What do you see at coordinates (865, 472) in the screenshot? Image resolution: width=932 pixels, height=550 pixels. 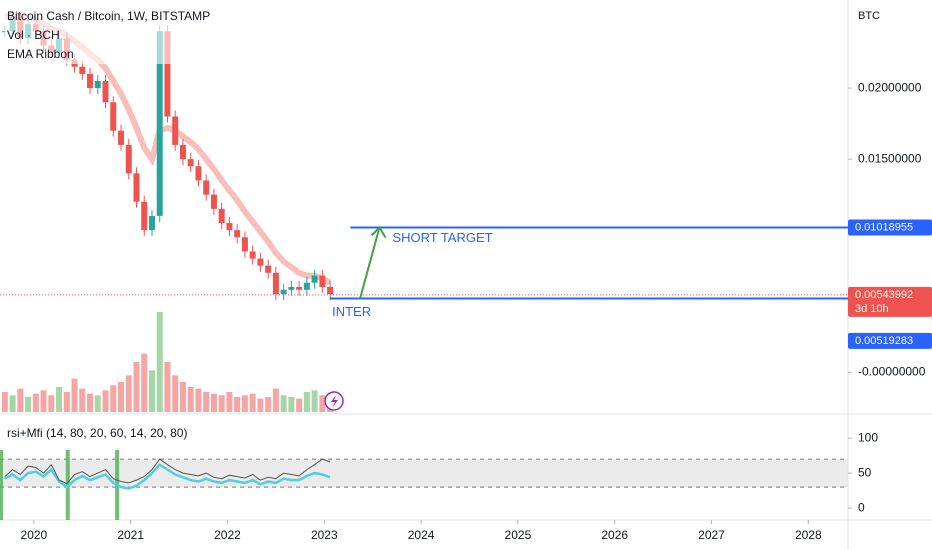 I see `rsi-tick-label: 50` at bounding box center [865, 472].